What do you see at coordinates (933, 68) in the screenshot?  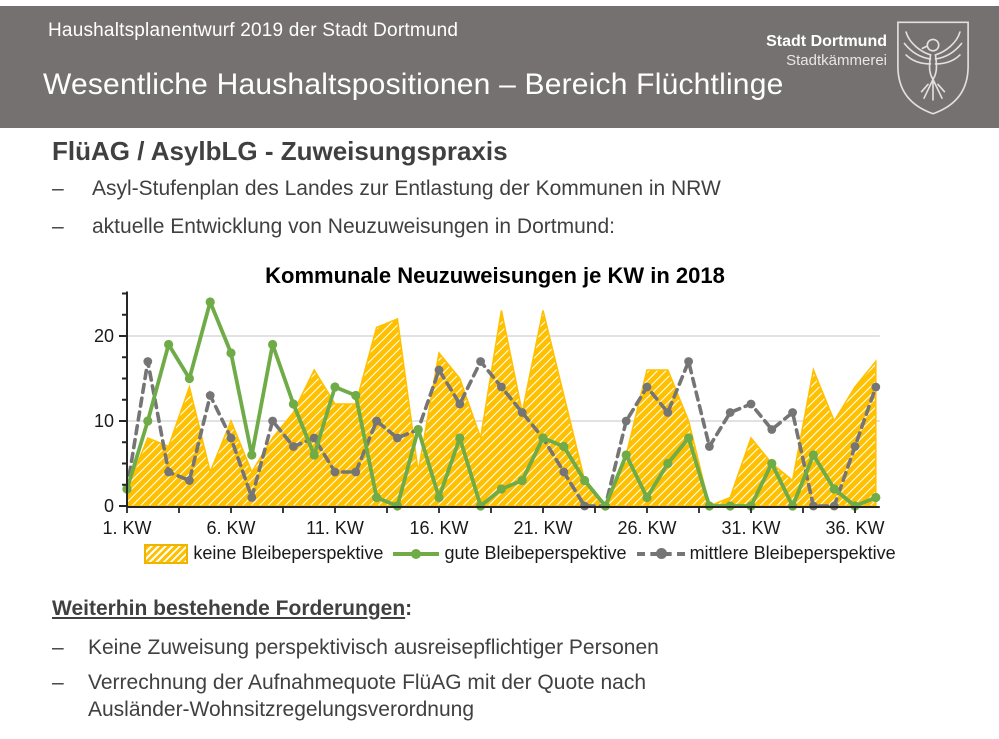 I see `dortmund-eagle-crest-icon` at bounding box center [933, 68].